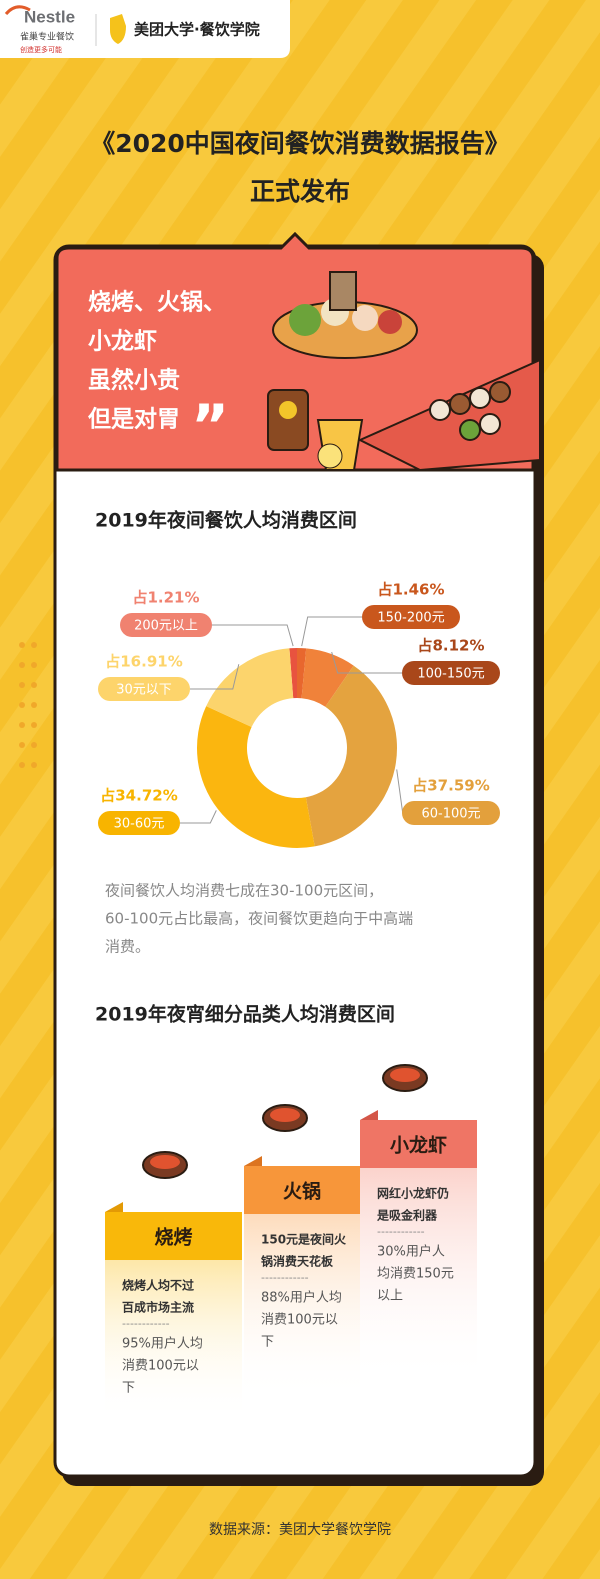  What do you see at coordinates (17, 10) in the screenshot?
I see `logo-swoosh` at bounding box center [17, 10].